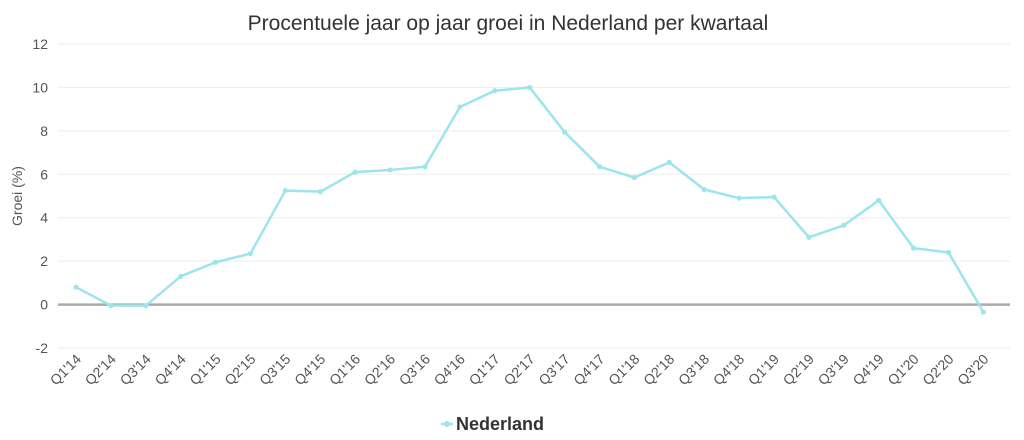 This screenshot has width=1024, height=440. I want to click on x-tick-label: Q1'19, so click(764, 370).